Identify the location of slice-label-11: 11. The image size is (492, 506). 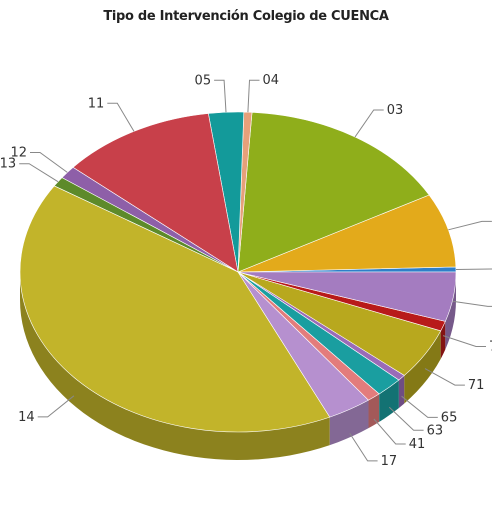
(96, 103).